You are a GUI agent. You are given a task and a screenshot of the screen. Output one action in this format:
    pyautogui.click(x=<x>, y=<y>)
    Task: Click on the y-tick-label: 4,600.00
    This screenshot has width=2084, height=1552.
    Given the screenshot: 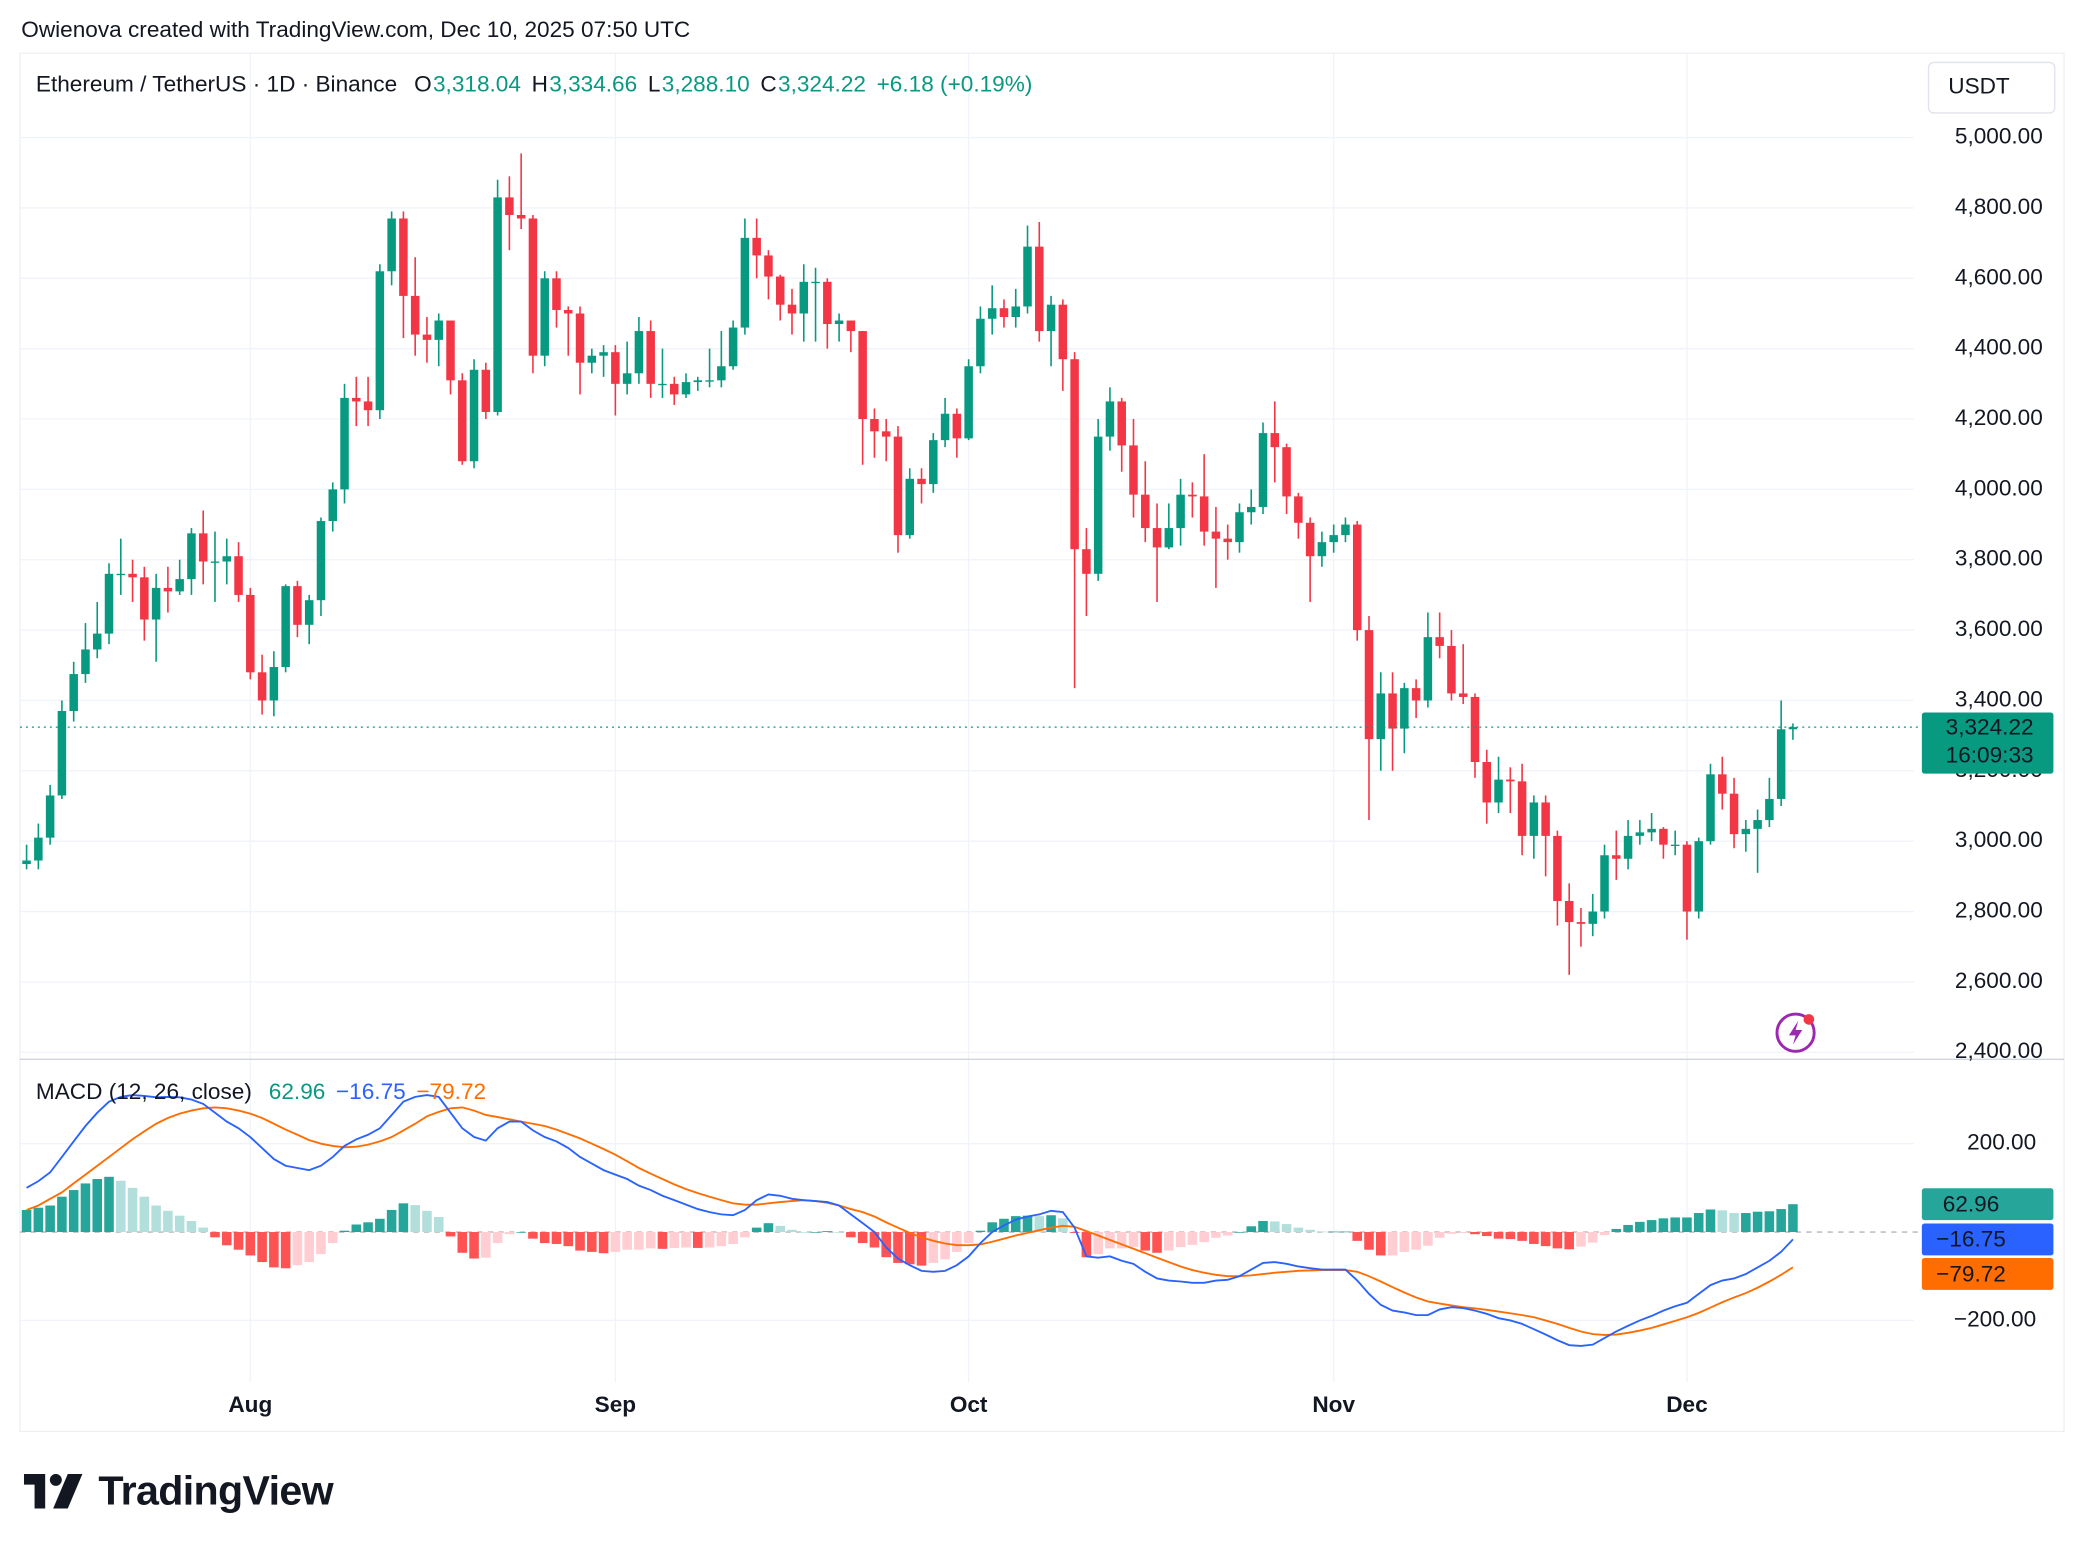 What is the action you would take?
    pyautogui.click(x=1999, y=276)
    